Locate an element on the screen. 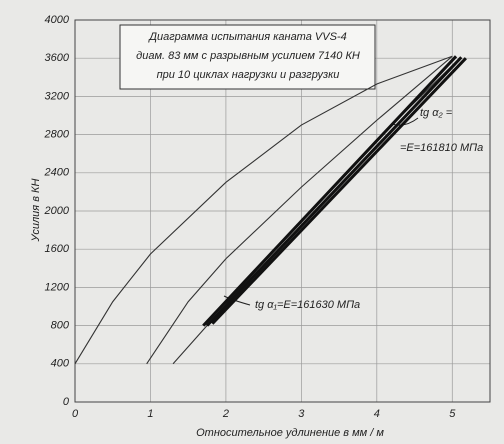 Image resolution: width=504 pixels, height=444 pixels. y-tick-label: 3600 is located at coordinates (57, 58).